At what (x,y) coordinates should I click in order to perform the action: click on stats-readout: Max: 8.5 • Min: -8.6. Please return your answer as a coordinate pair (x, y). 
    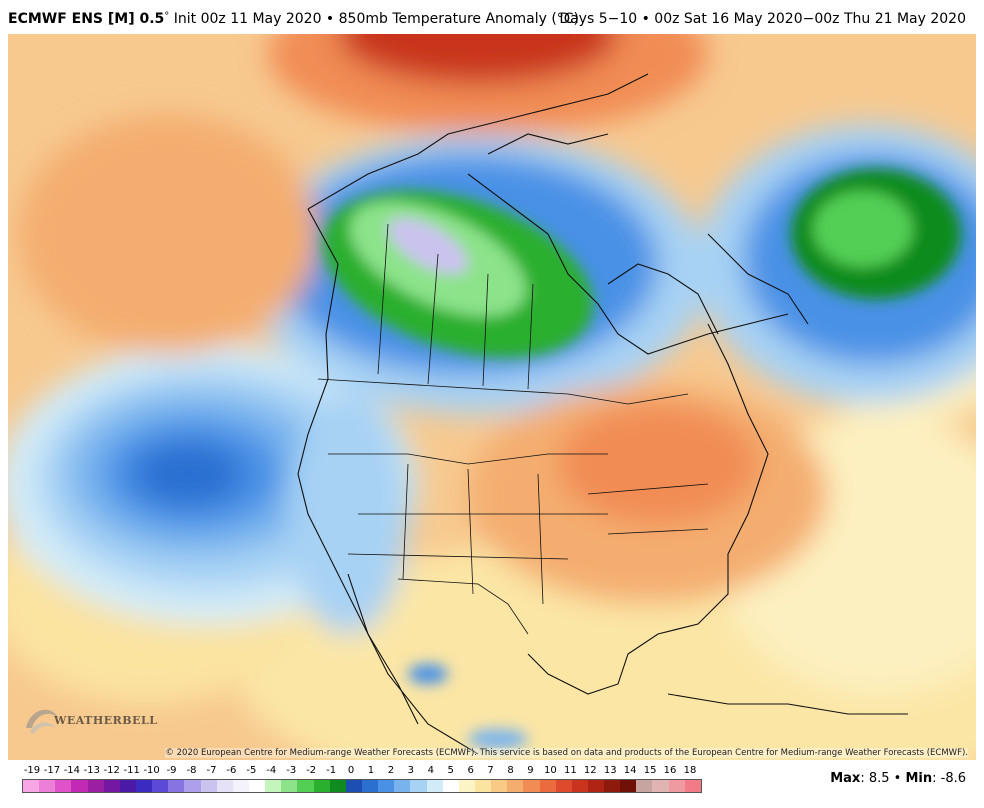
    Looking at the image, I should click on (898, 778).